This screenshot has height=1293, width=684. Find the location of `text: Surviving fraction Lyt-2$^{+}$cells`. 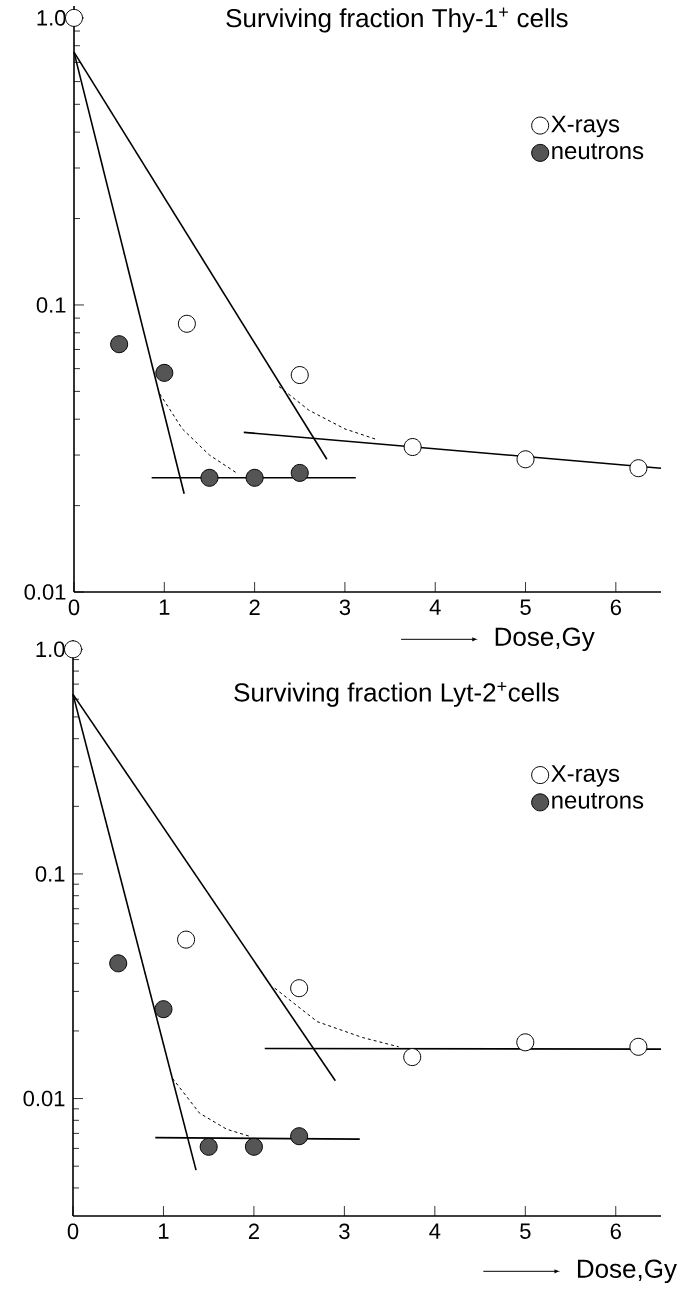

text: Surviving fraction Lyt-2$^{+}$cells is located at coordinates (396, 694).